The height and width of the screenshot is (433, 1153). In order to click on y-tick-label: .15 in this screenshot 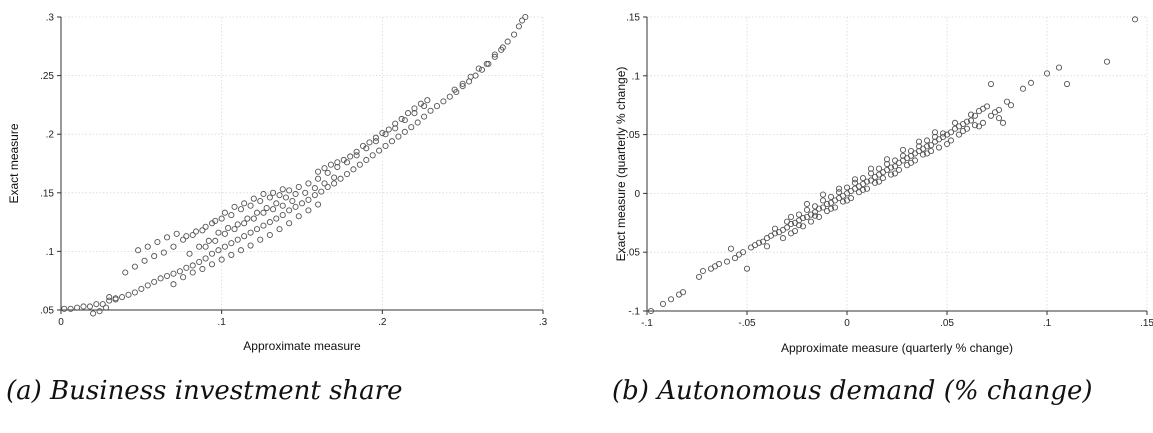, I will do `click(47, 193)`.